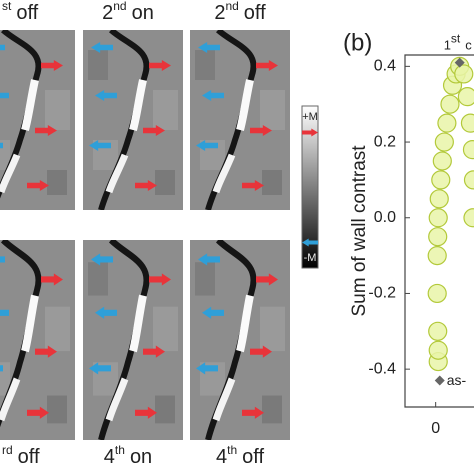 This screenshot has width=474, height=474. I want to click on ordinal-suffix: rd, so click(7, 450).